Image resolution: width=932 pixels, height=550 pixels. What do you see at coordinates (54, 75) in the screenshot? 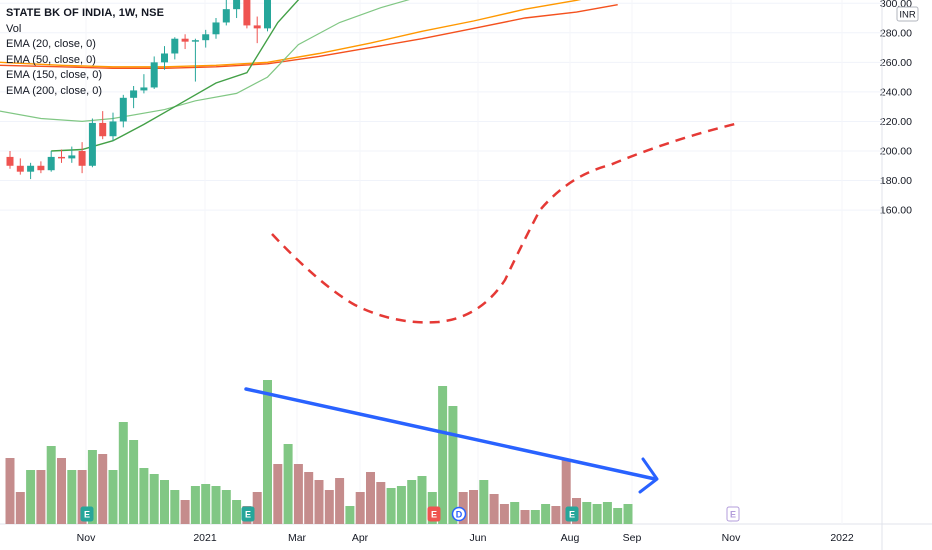
I see `legend-ema150: EMA (150, close, 0)` at bounding box center [54, 75].